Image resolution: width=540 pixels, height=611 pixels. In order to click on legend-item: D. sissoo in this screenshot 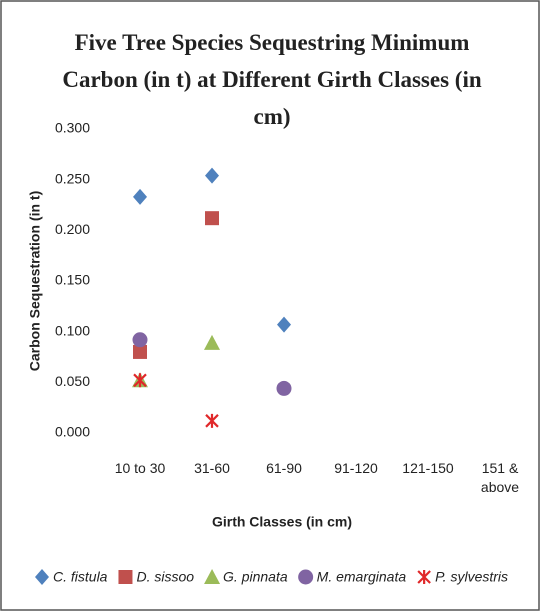, I will do `click(156, 577)`.